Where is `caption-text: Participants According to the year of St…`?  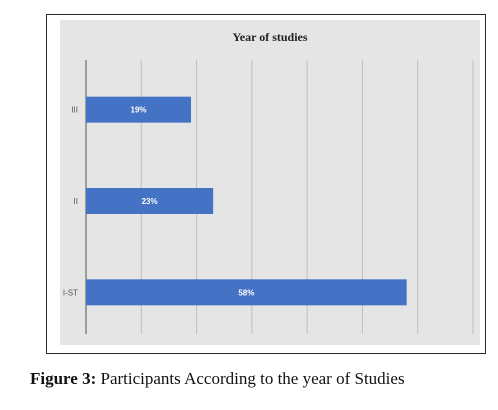
caption-text: Participants According to the year of St… is located at coordinates (250, 378).